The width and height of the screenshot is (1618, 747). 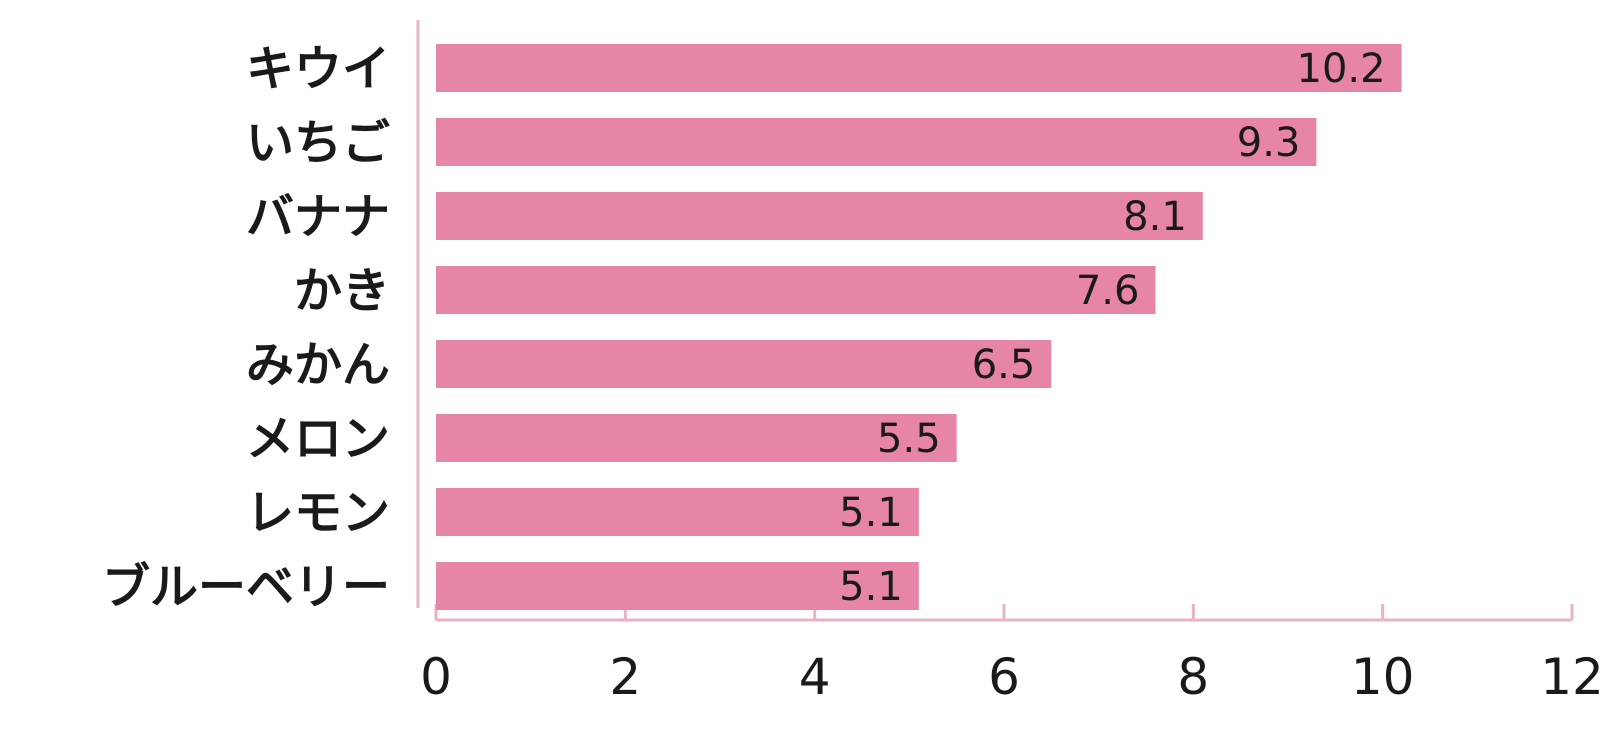 What do you see at coordinates (1004, 365) in the screenshot?
I see `value-label-4: 6.5` at bounding box center [1004, 365].